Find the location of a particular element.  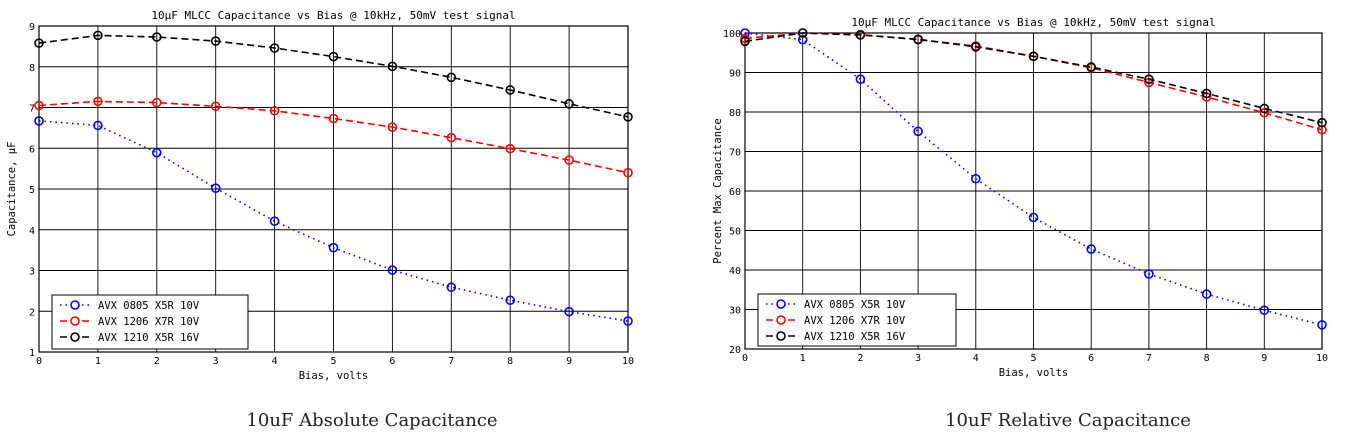

x-tick-label: 10 is located at coordinates (1322, 358).